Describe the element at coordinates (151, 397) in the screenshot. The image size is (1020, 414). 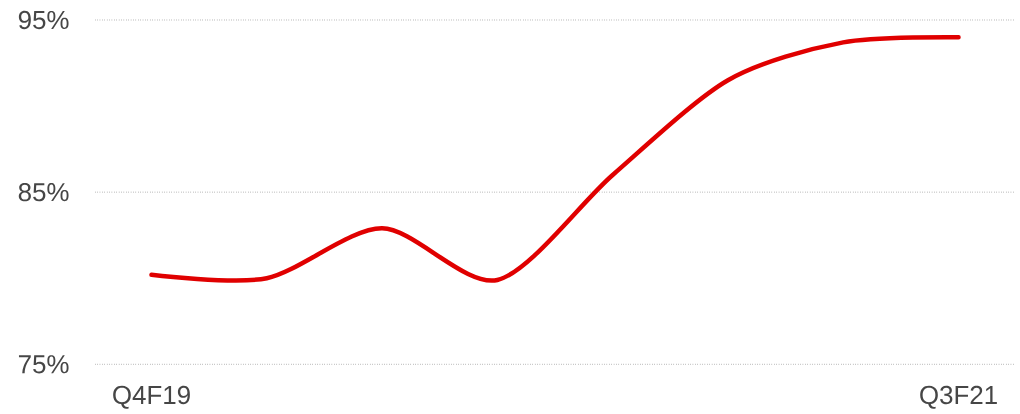
I see `x-tick-label: Q4F19` at that location.